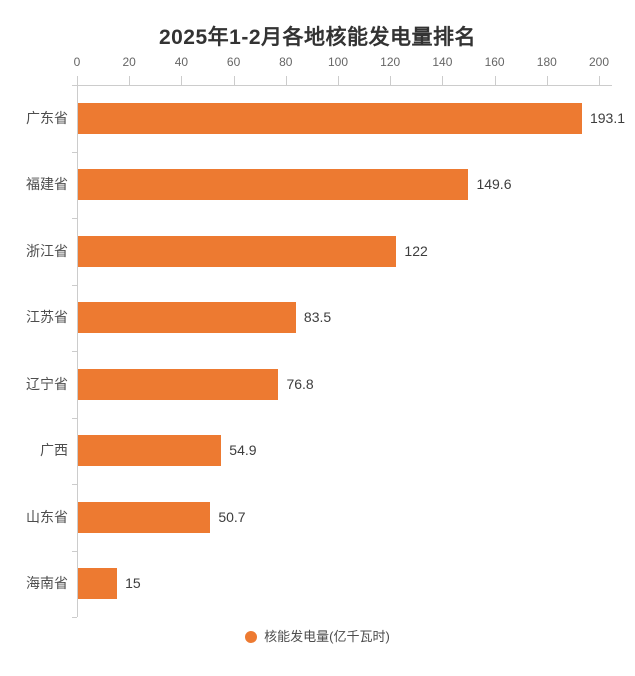 This screenshot has height=676, width=635. I want to click on x-axis-line, so click(344, 85).